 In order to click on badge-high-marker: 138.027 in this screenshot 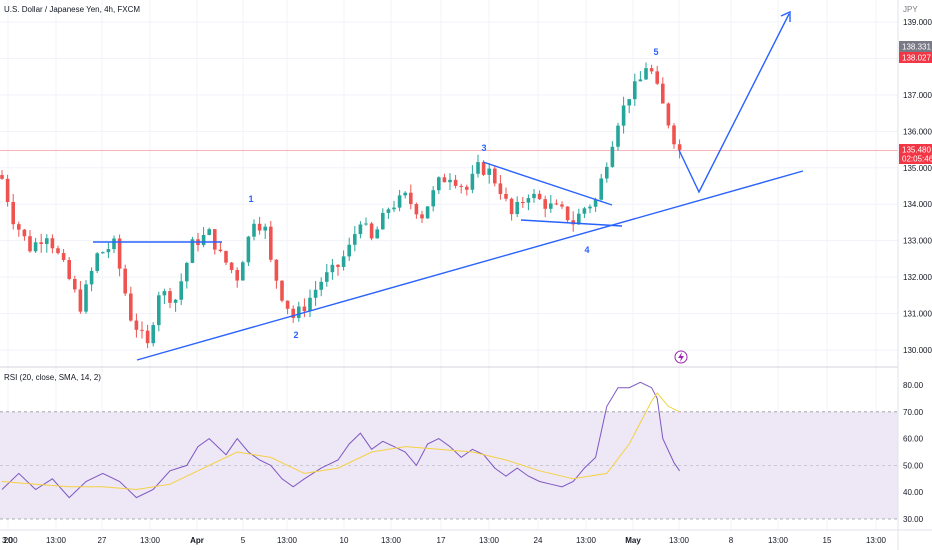, I will do `click(916, 58)`.